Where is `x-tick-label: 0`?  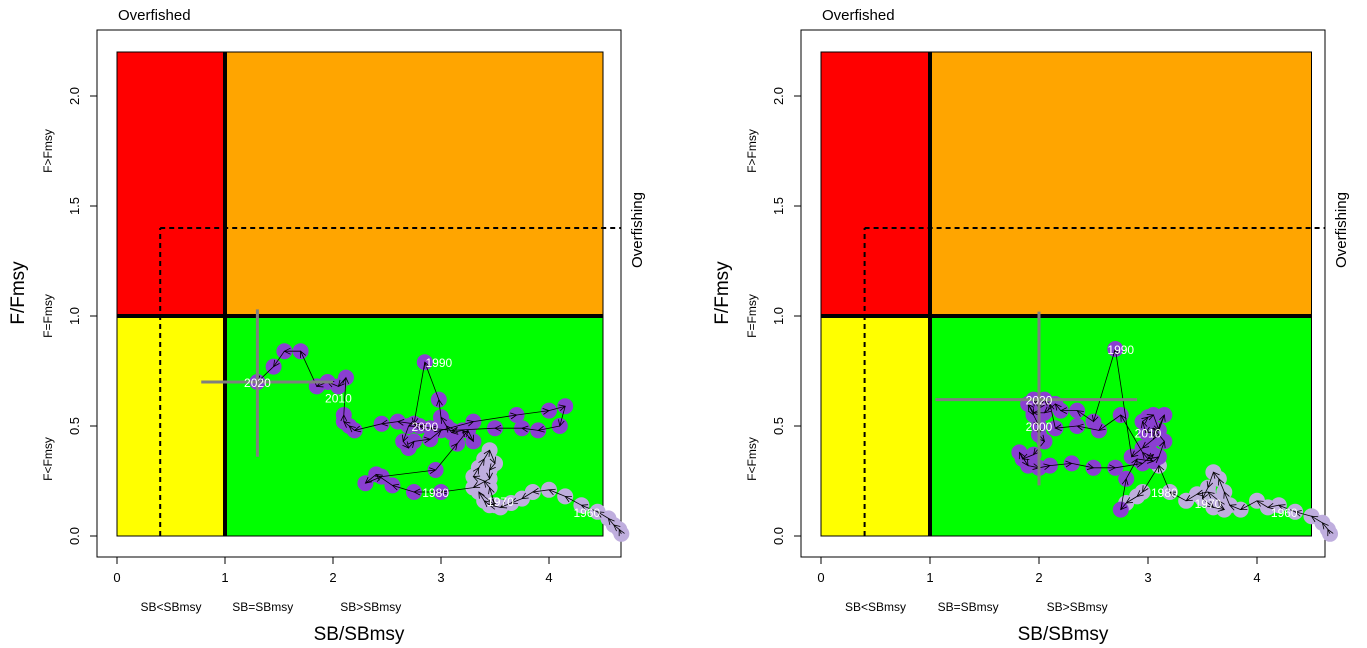
x-tick-label: 0 is located at coordinates (116, 577).